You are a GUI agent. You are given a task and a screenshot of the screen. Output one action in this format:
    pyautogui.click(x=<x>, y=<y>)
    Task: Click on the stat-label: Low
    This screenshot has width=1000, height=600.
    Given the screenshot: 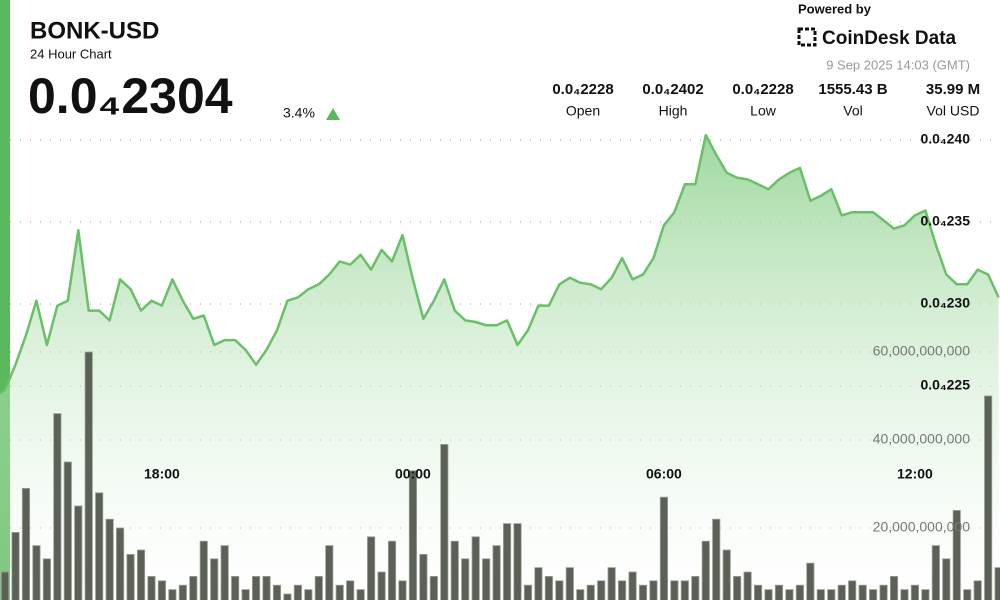 What is the action you would take?
    pyautogui.click(x=763, y=111)
    